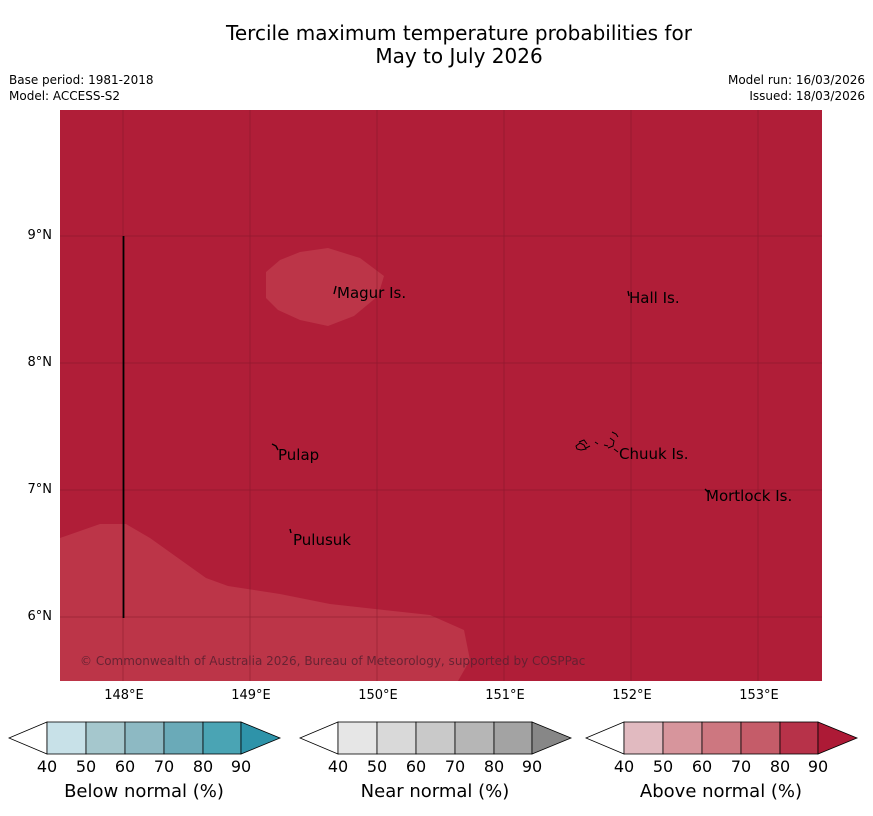 The width and height of the screenshot is (873, 816). I want to click on meta-right: Model run: 16/03/2026 Issued: 18/03/2026, so click(796, 88).